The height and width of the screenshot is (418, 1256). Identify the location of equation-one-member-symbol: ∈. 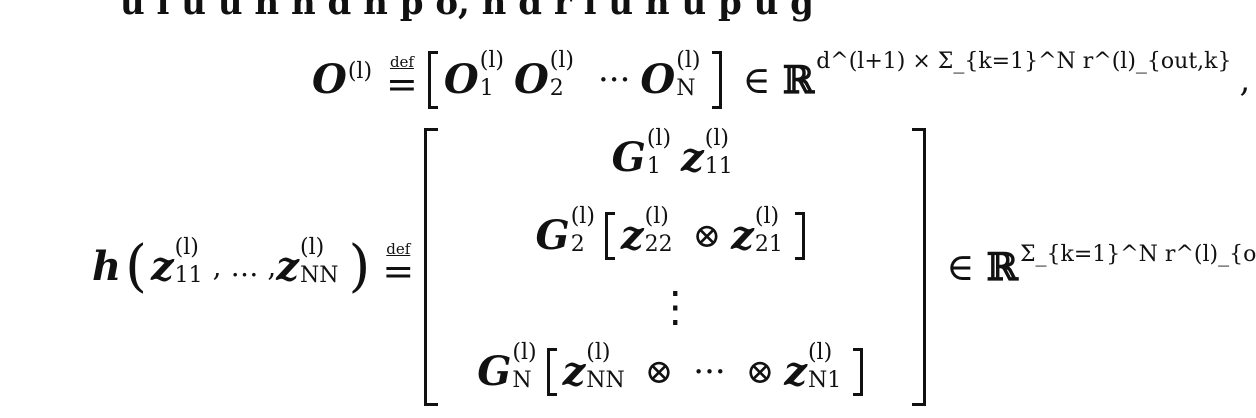
(756, 80).